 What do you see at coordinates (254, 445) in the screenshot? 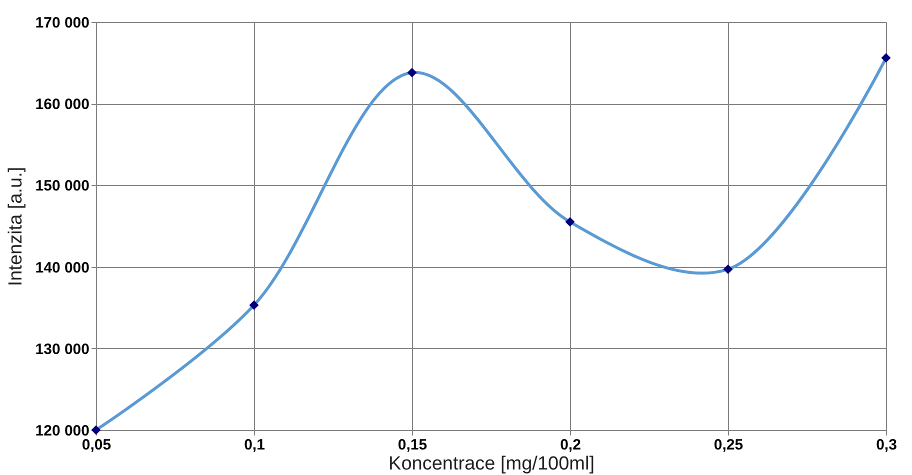
I see `x-tick-label: 0,1` at bounding box center [254, 445].